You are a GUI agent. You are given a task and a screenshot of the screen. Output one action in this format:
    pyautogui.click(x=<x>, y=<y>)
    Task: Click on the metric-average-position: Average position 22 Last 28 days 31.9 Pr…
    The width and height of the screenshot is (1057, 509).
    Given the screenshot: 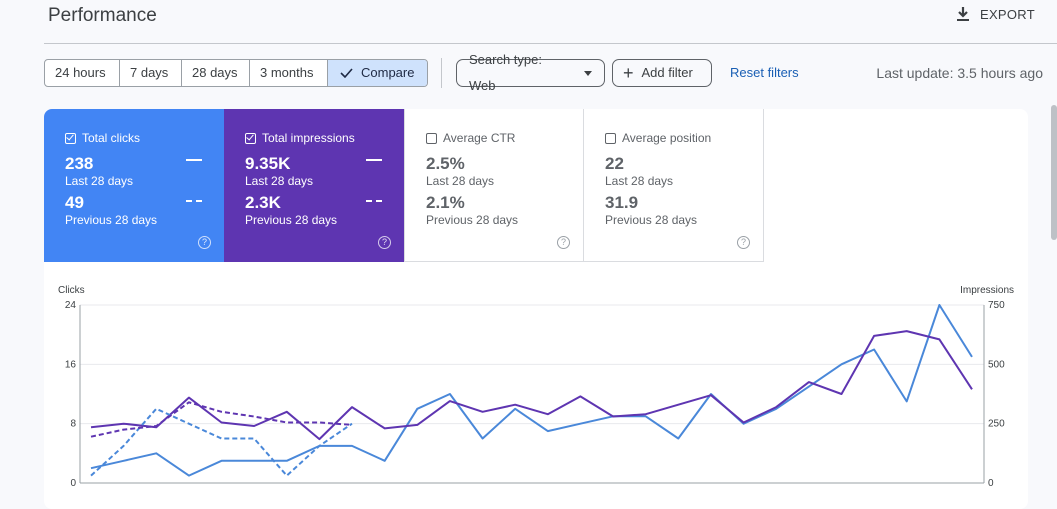 What is the action you would take?
    pyautogui.click(x=674, y=185)
    